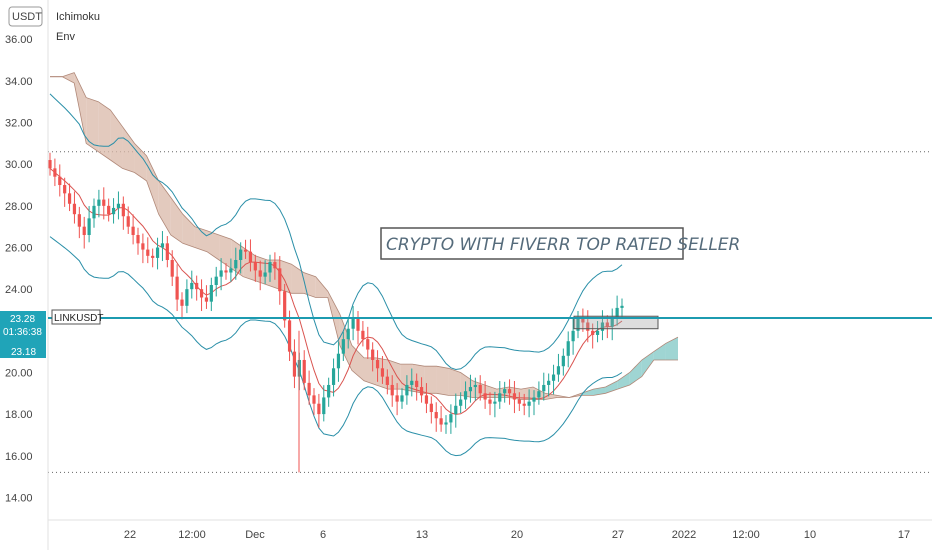 The image size is (932, 550). Describe the element at coordinates (19, 290) in the screenshot. I see `y-tick-label: 24.00` at that location.